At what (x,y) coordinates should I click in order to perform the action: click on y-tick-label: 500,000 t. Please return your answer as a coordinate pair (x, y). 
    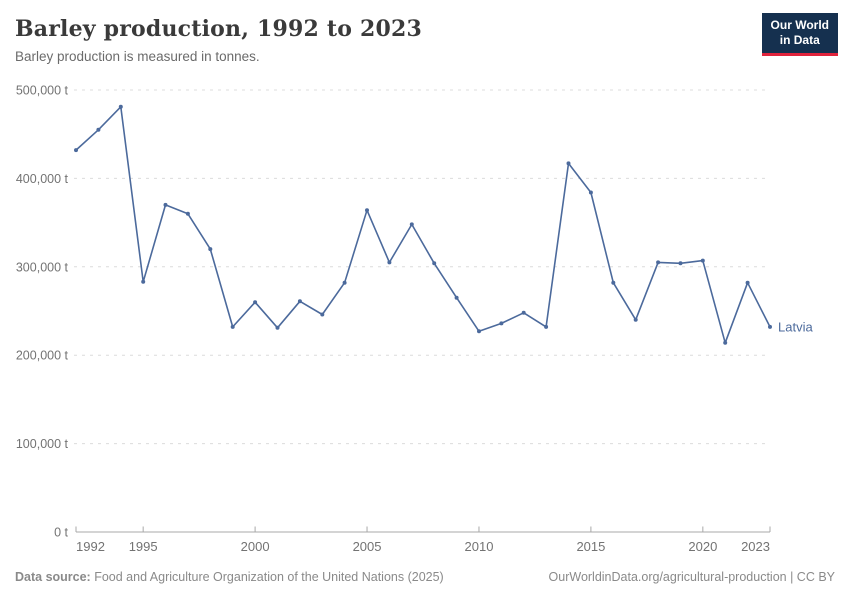
    Looking at the image, I should click on (42, 91).